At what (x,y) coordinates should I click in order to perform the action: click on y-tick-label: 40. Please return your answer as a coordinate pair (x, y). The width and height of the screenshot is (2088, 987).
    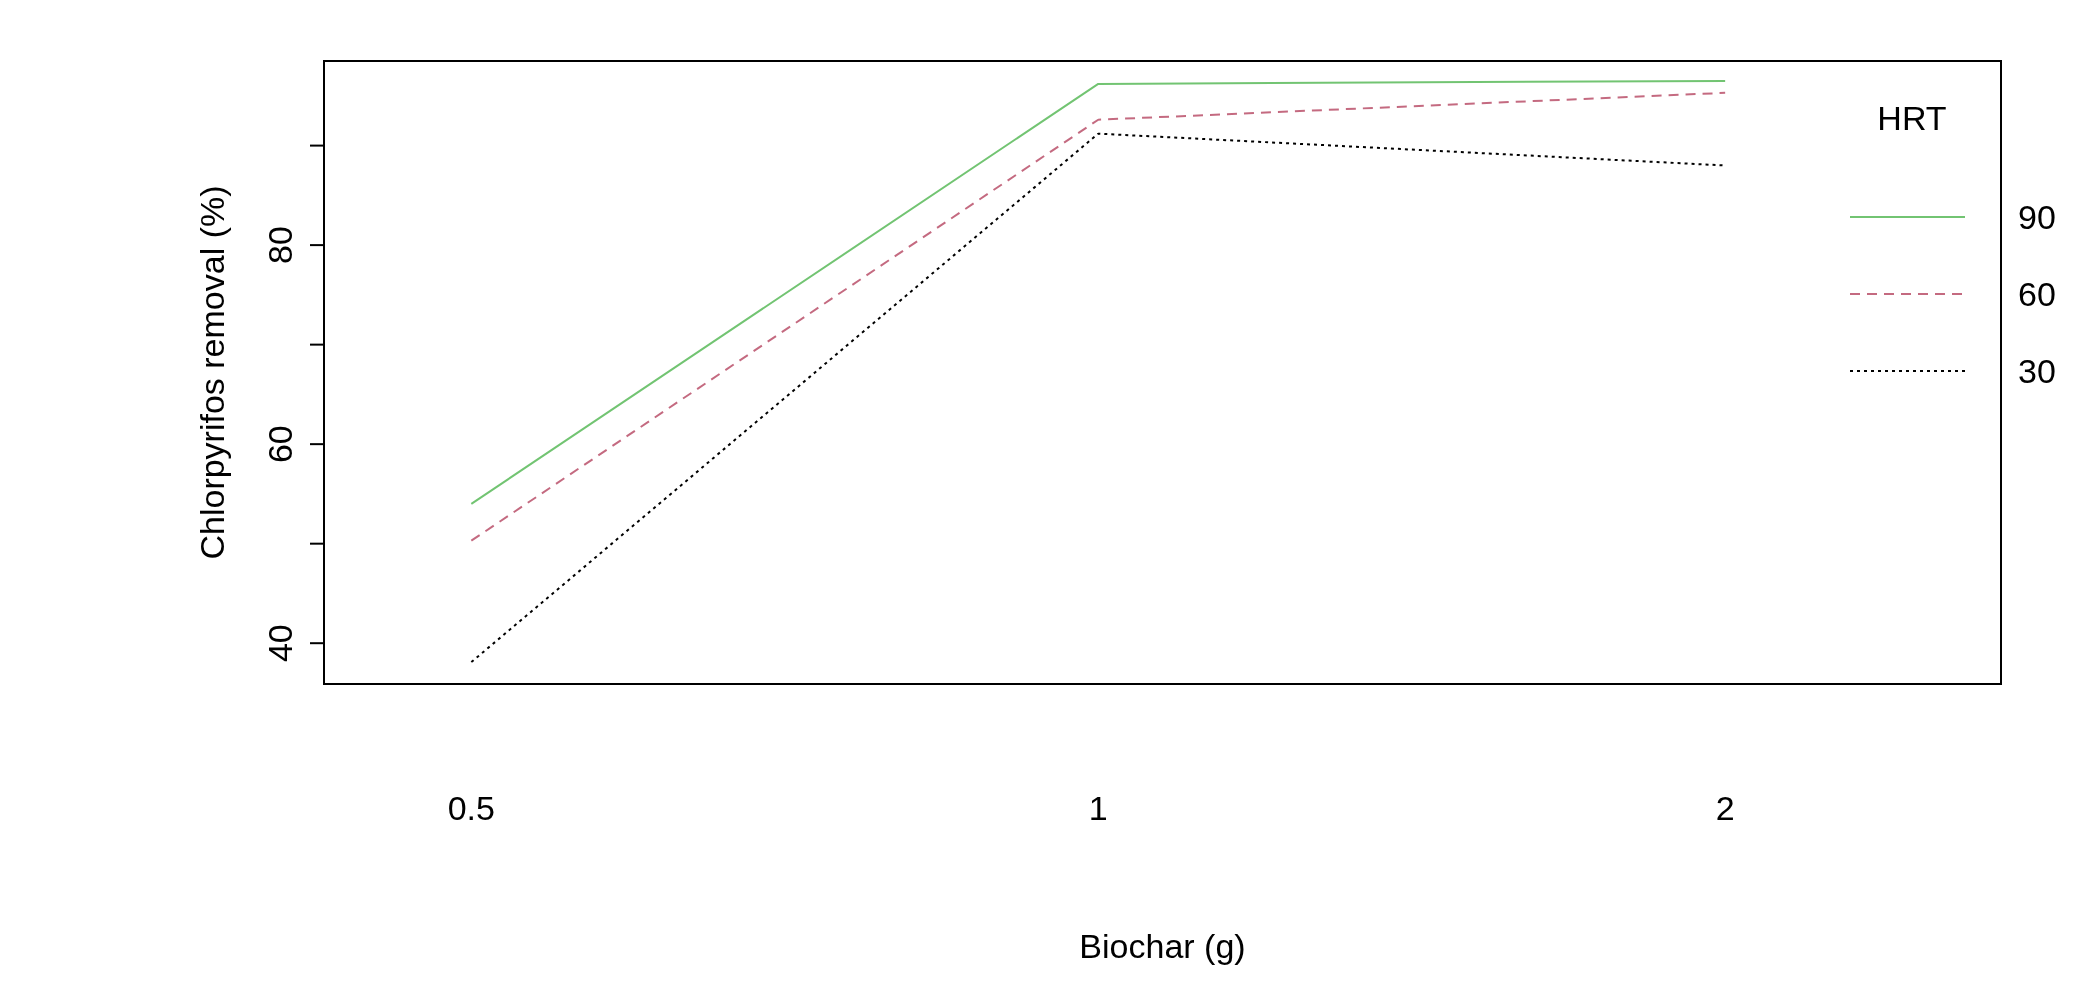
    Looking at the image, I should click on (280, 643).